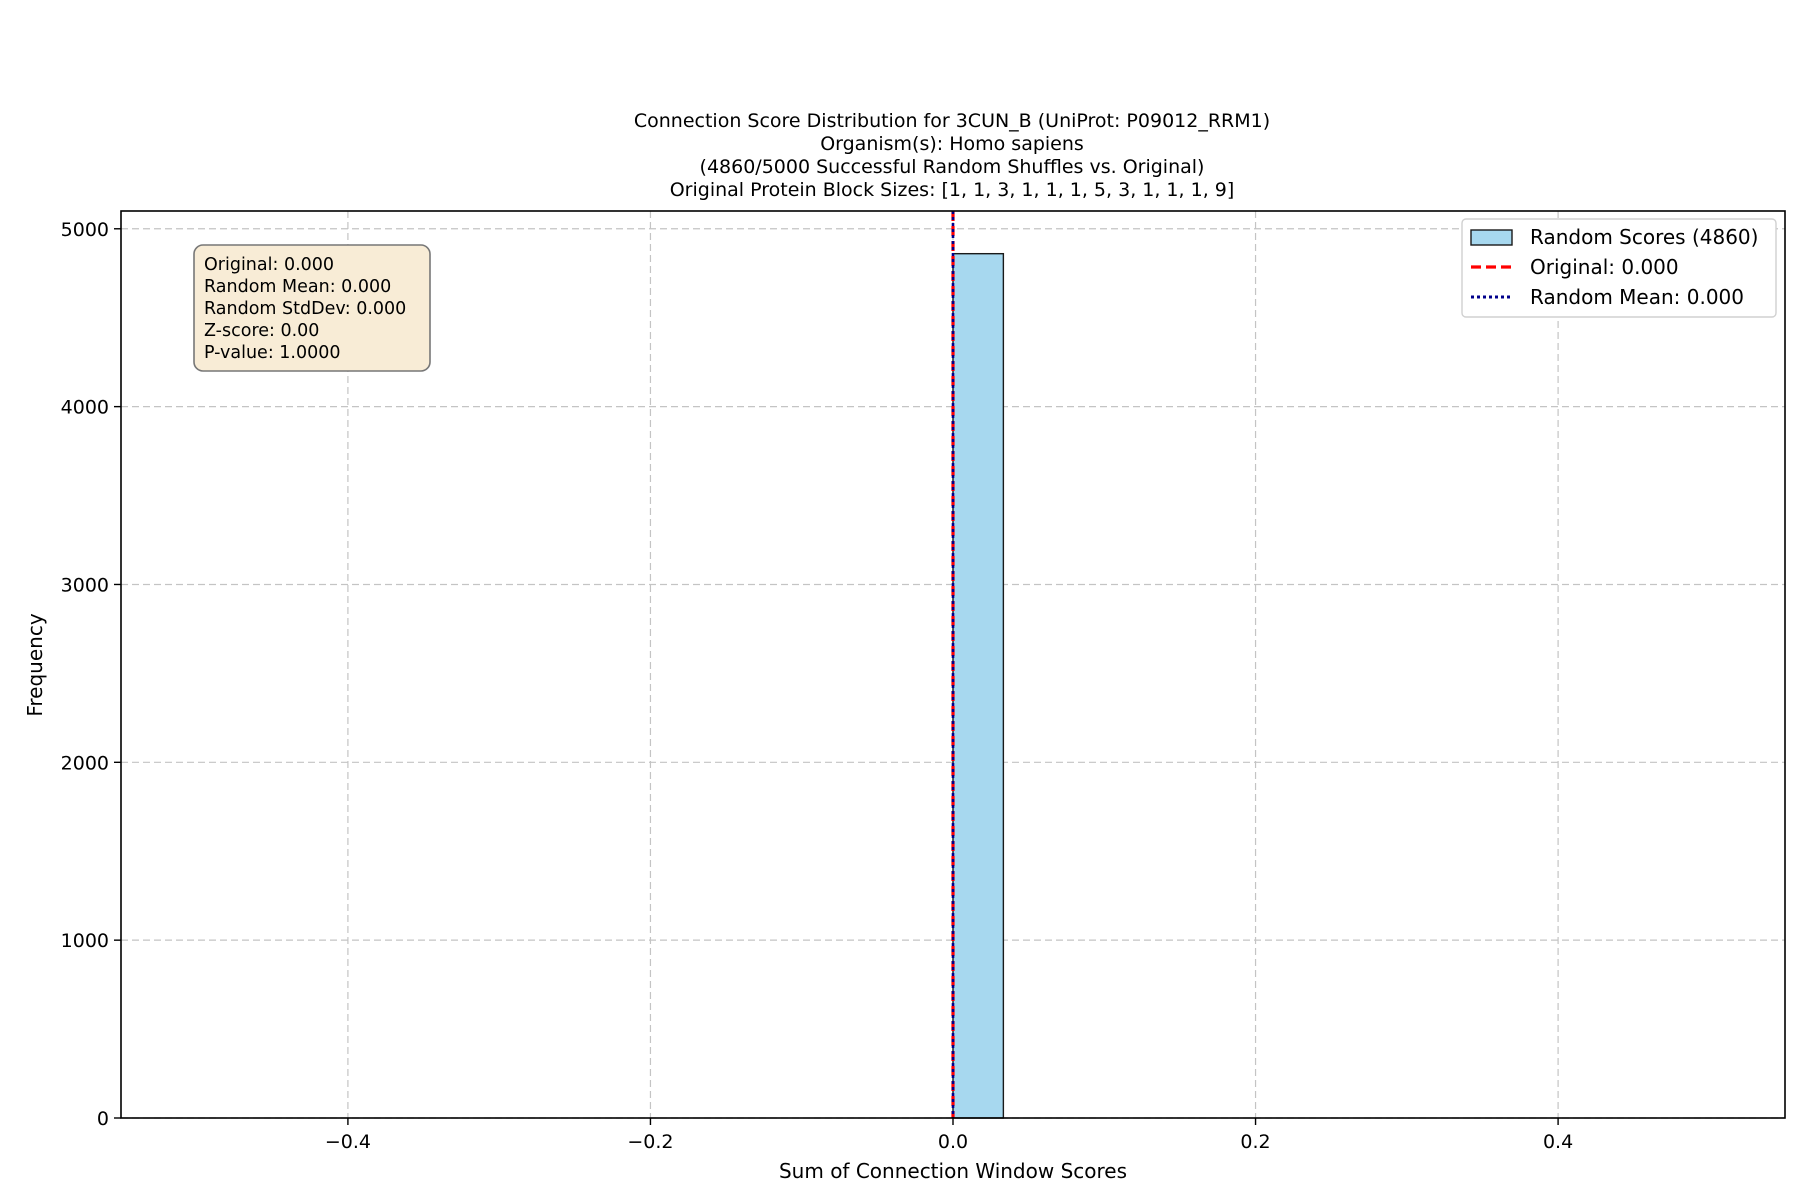  I want to click on histogram-bars, so click(978, 685).